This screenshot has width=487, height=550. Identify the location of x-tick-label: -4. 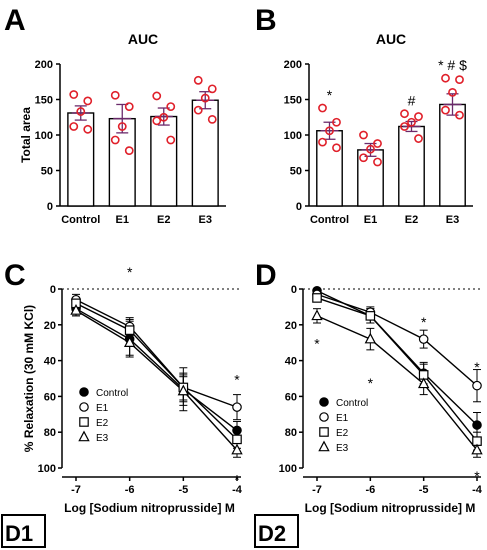
(477, 490).